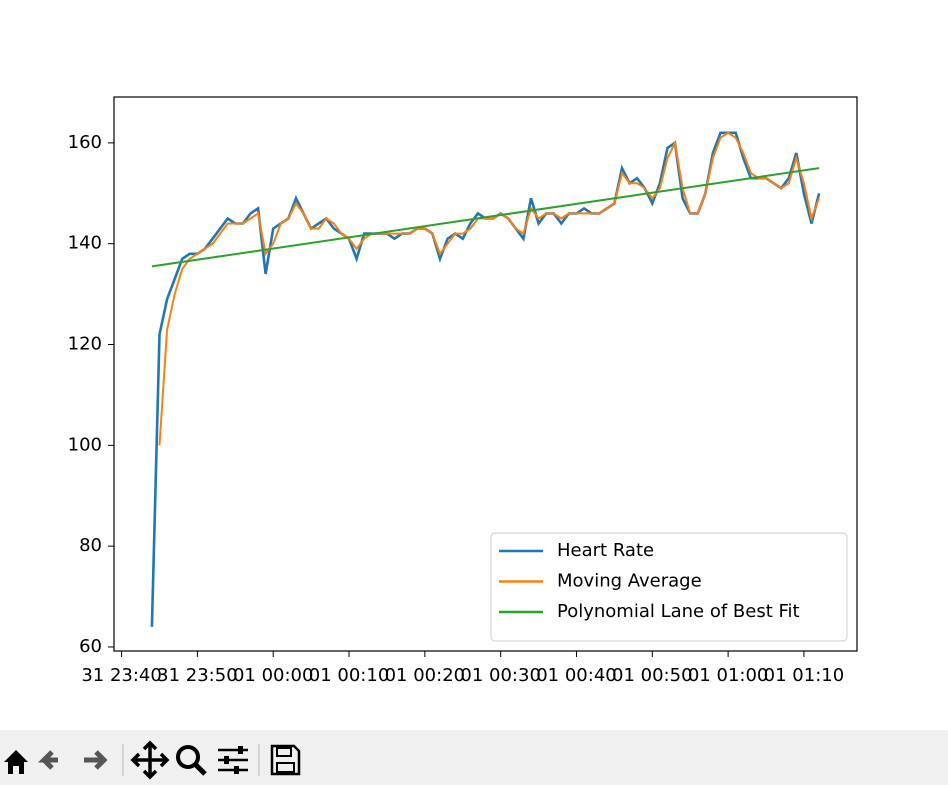  What do you see at coordinates (425, 675) in the screenshot?
I see `x-tick-label: 01 00:20` at bounding box center [425, 675].